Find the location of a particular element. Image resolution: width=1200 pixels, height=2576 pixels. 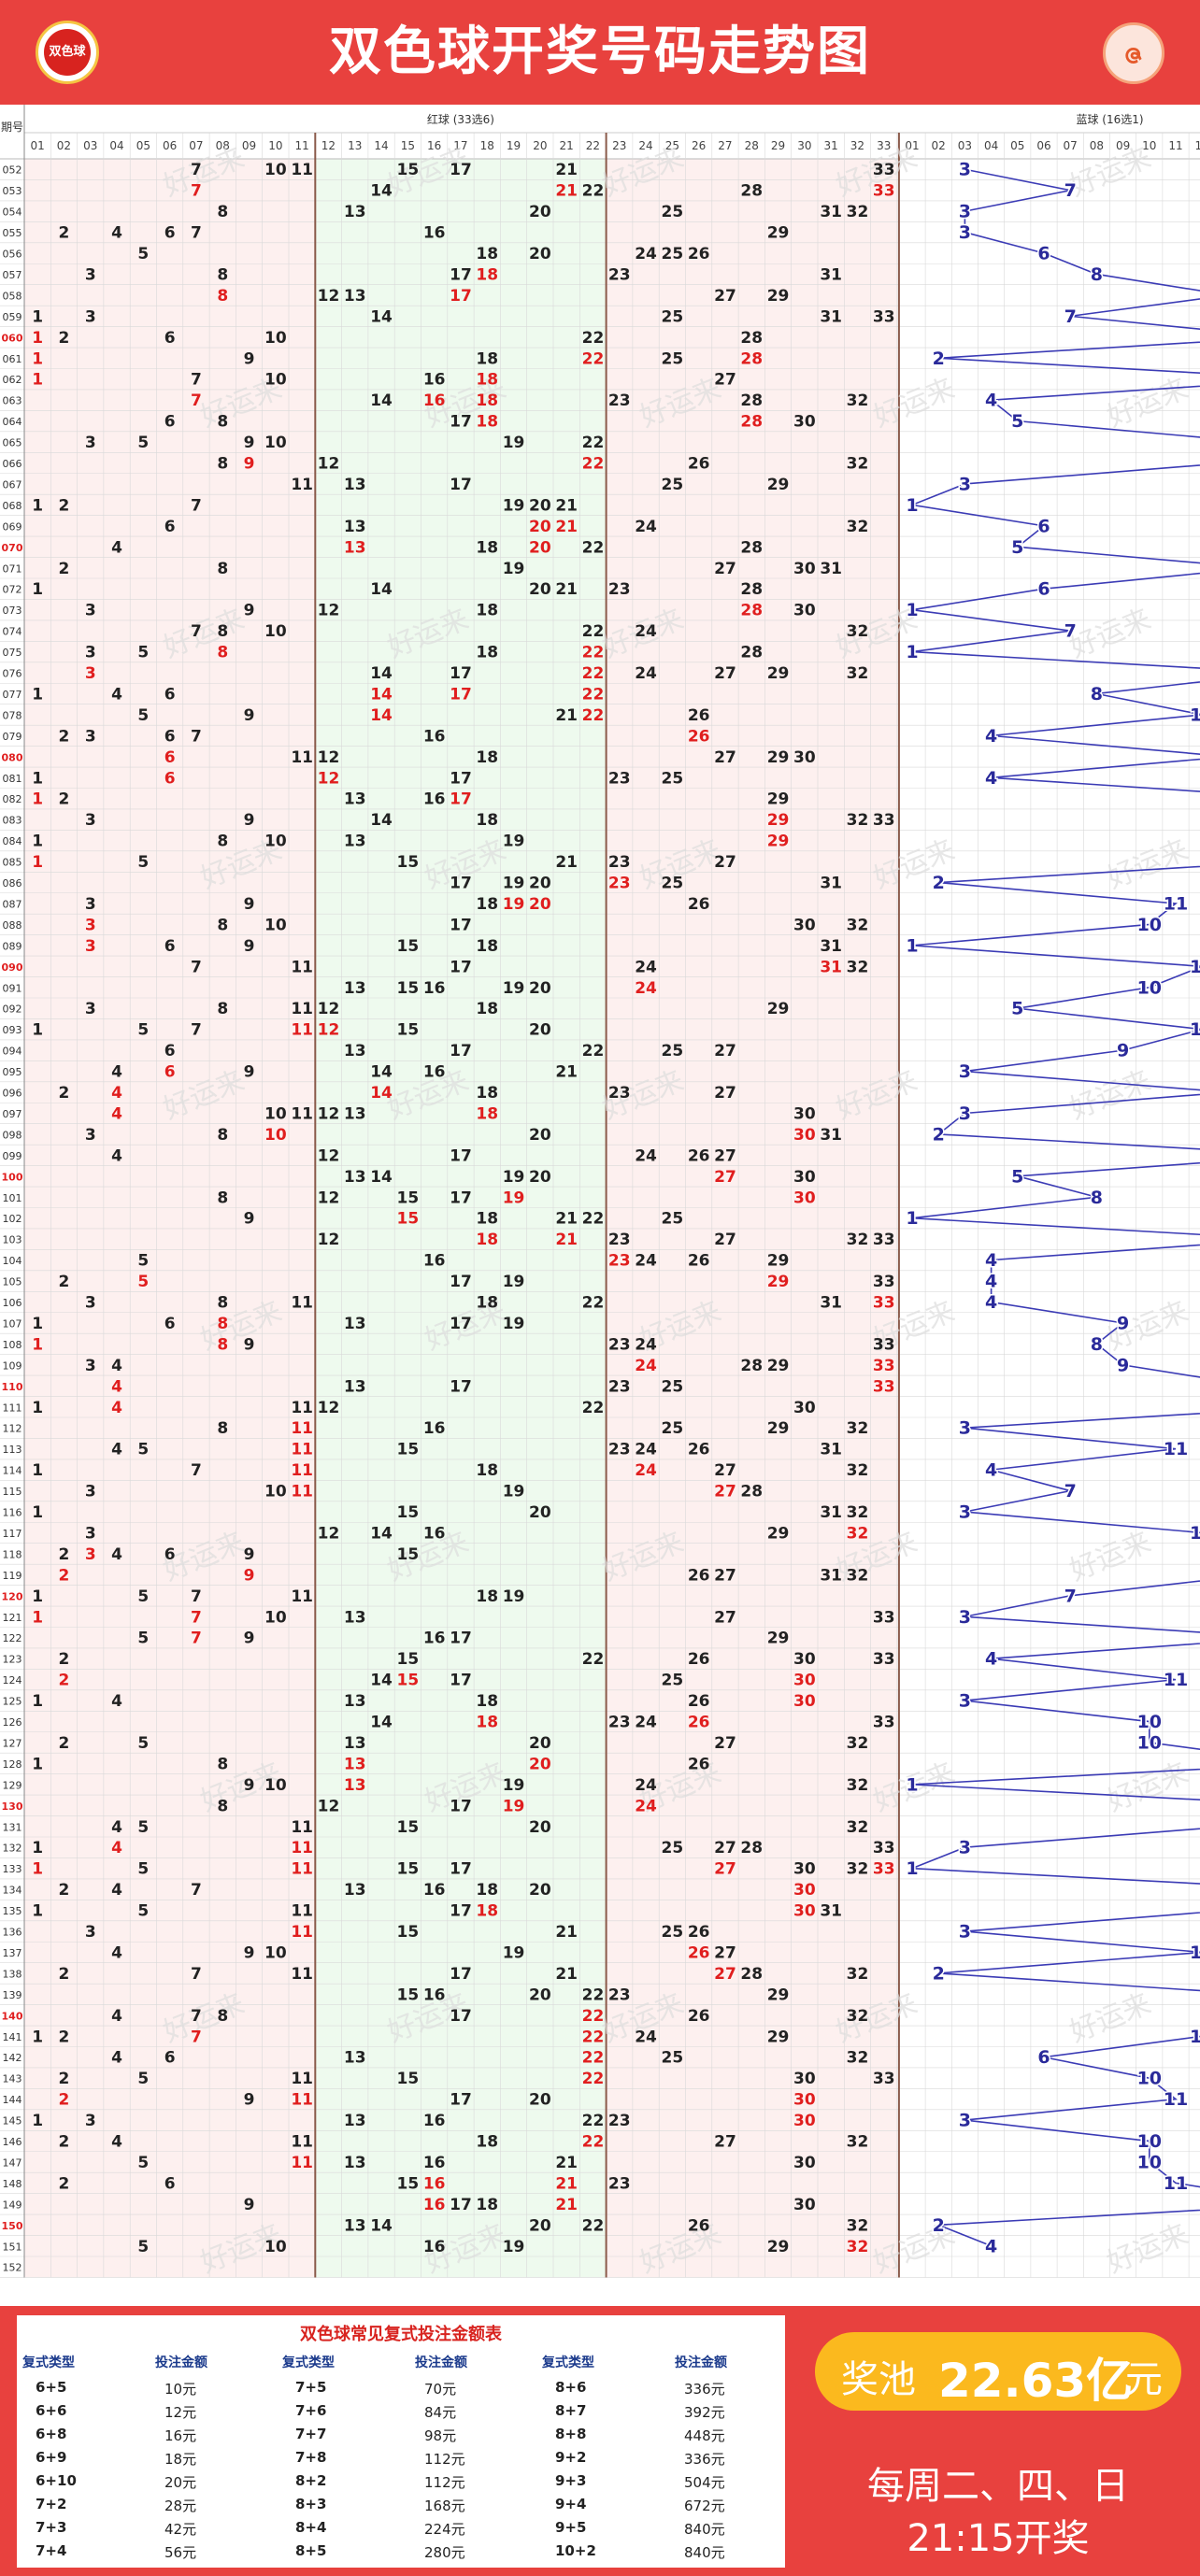

issue-number: 150 is located at coordinates (12, 2226).